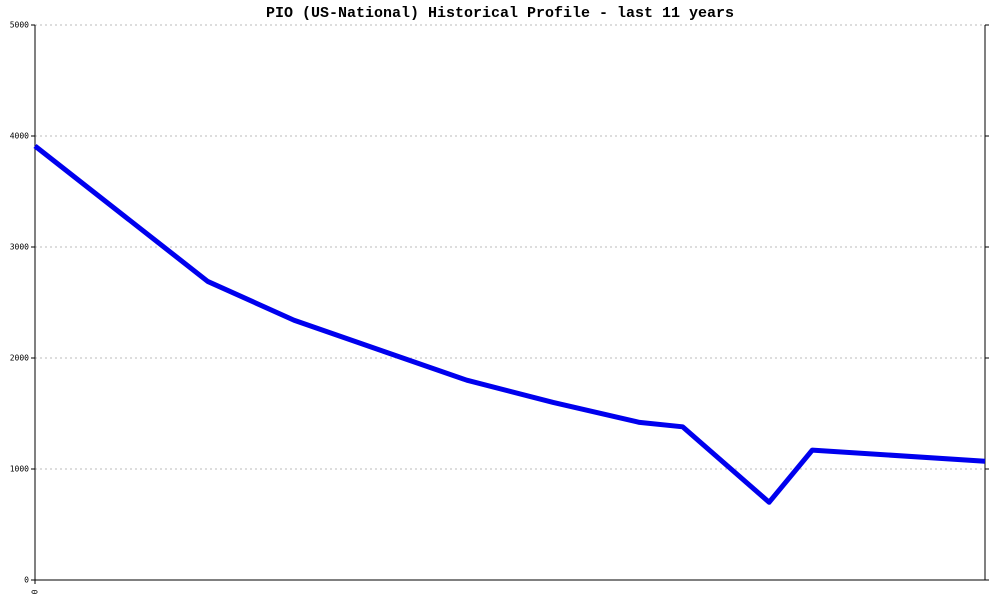  I want to click on y-tick-label: 1000, so click(19, 469).